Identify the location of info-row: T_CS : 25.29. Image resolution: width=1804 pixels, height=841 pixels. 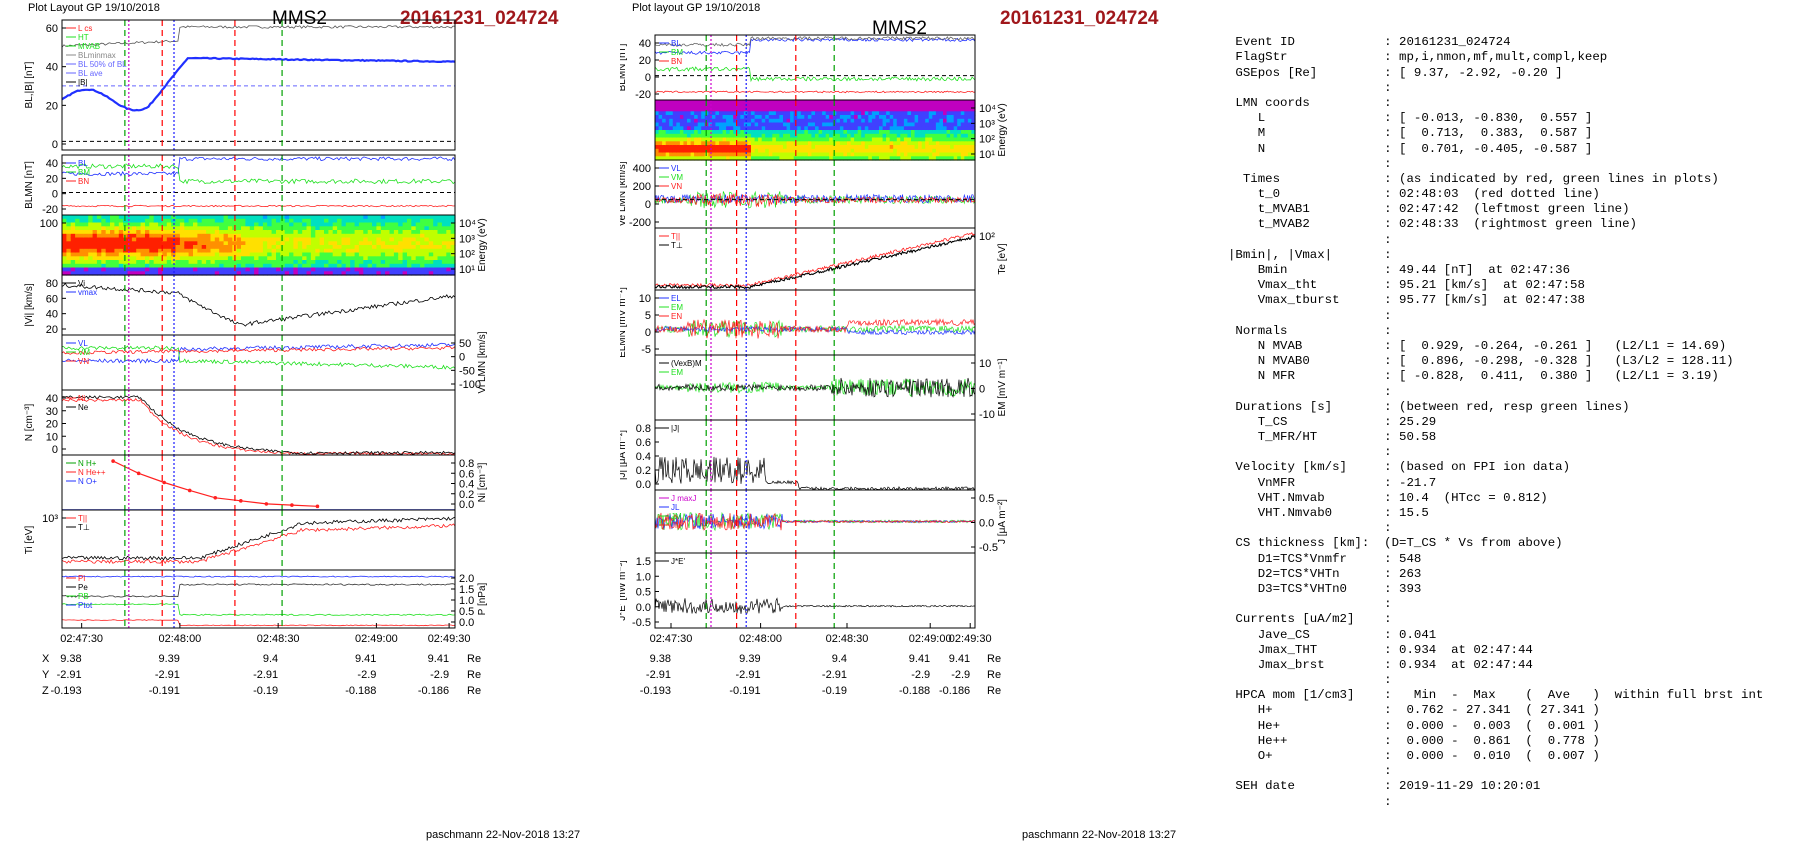
(1332, 421).